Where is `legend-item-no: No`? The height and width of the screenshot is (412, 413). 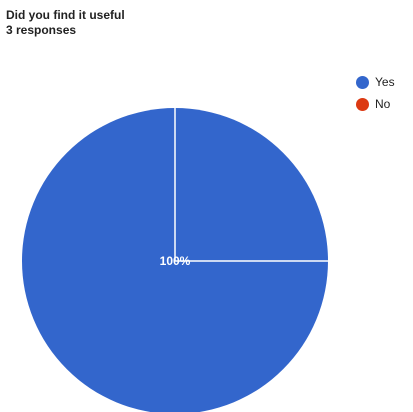
legend-item-no: No is located at coordinates (375, 104).